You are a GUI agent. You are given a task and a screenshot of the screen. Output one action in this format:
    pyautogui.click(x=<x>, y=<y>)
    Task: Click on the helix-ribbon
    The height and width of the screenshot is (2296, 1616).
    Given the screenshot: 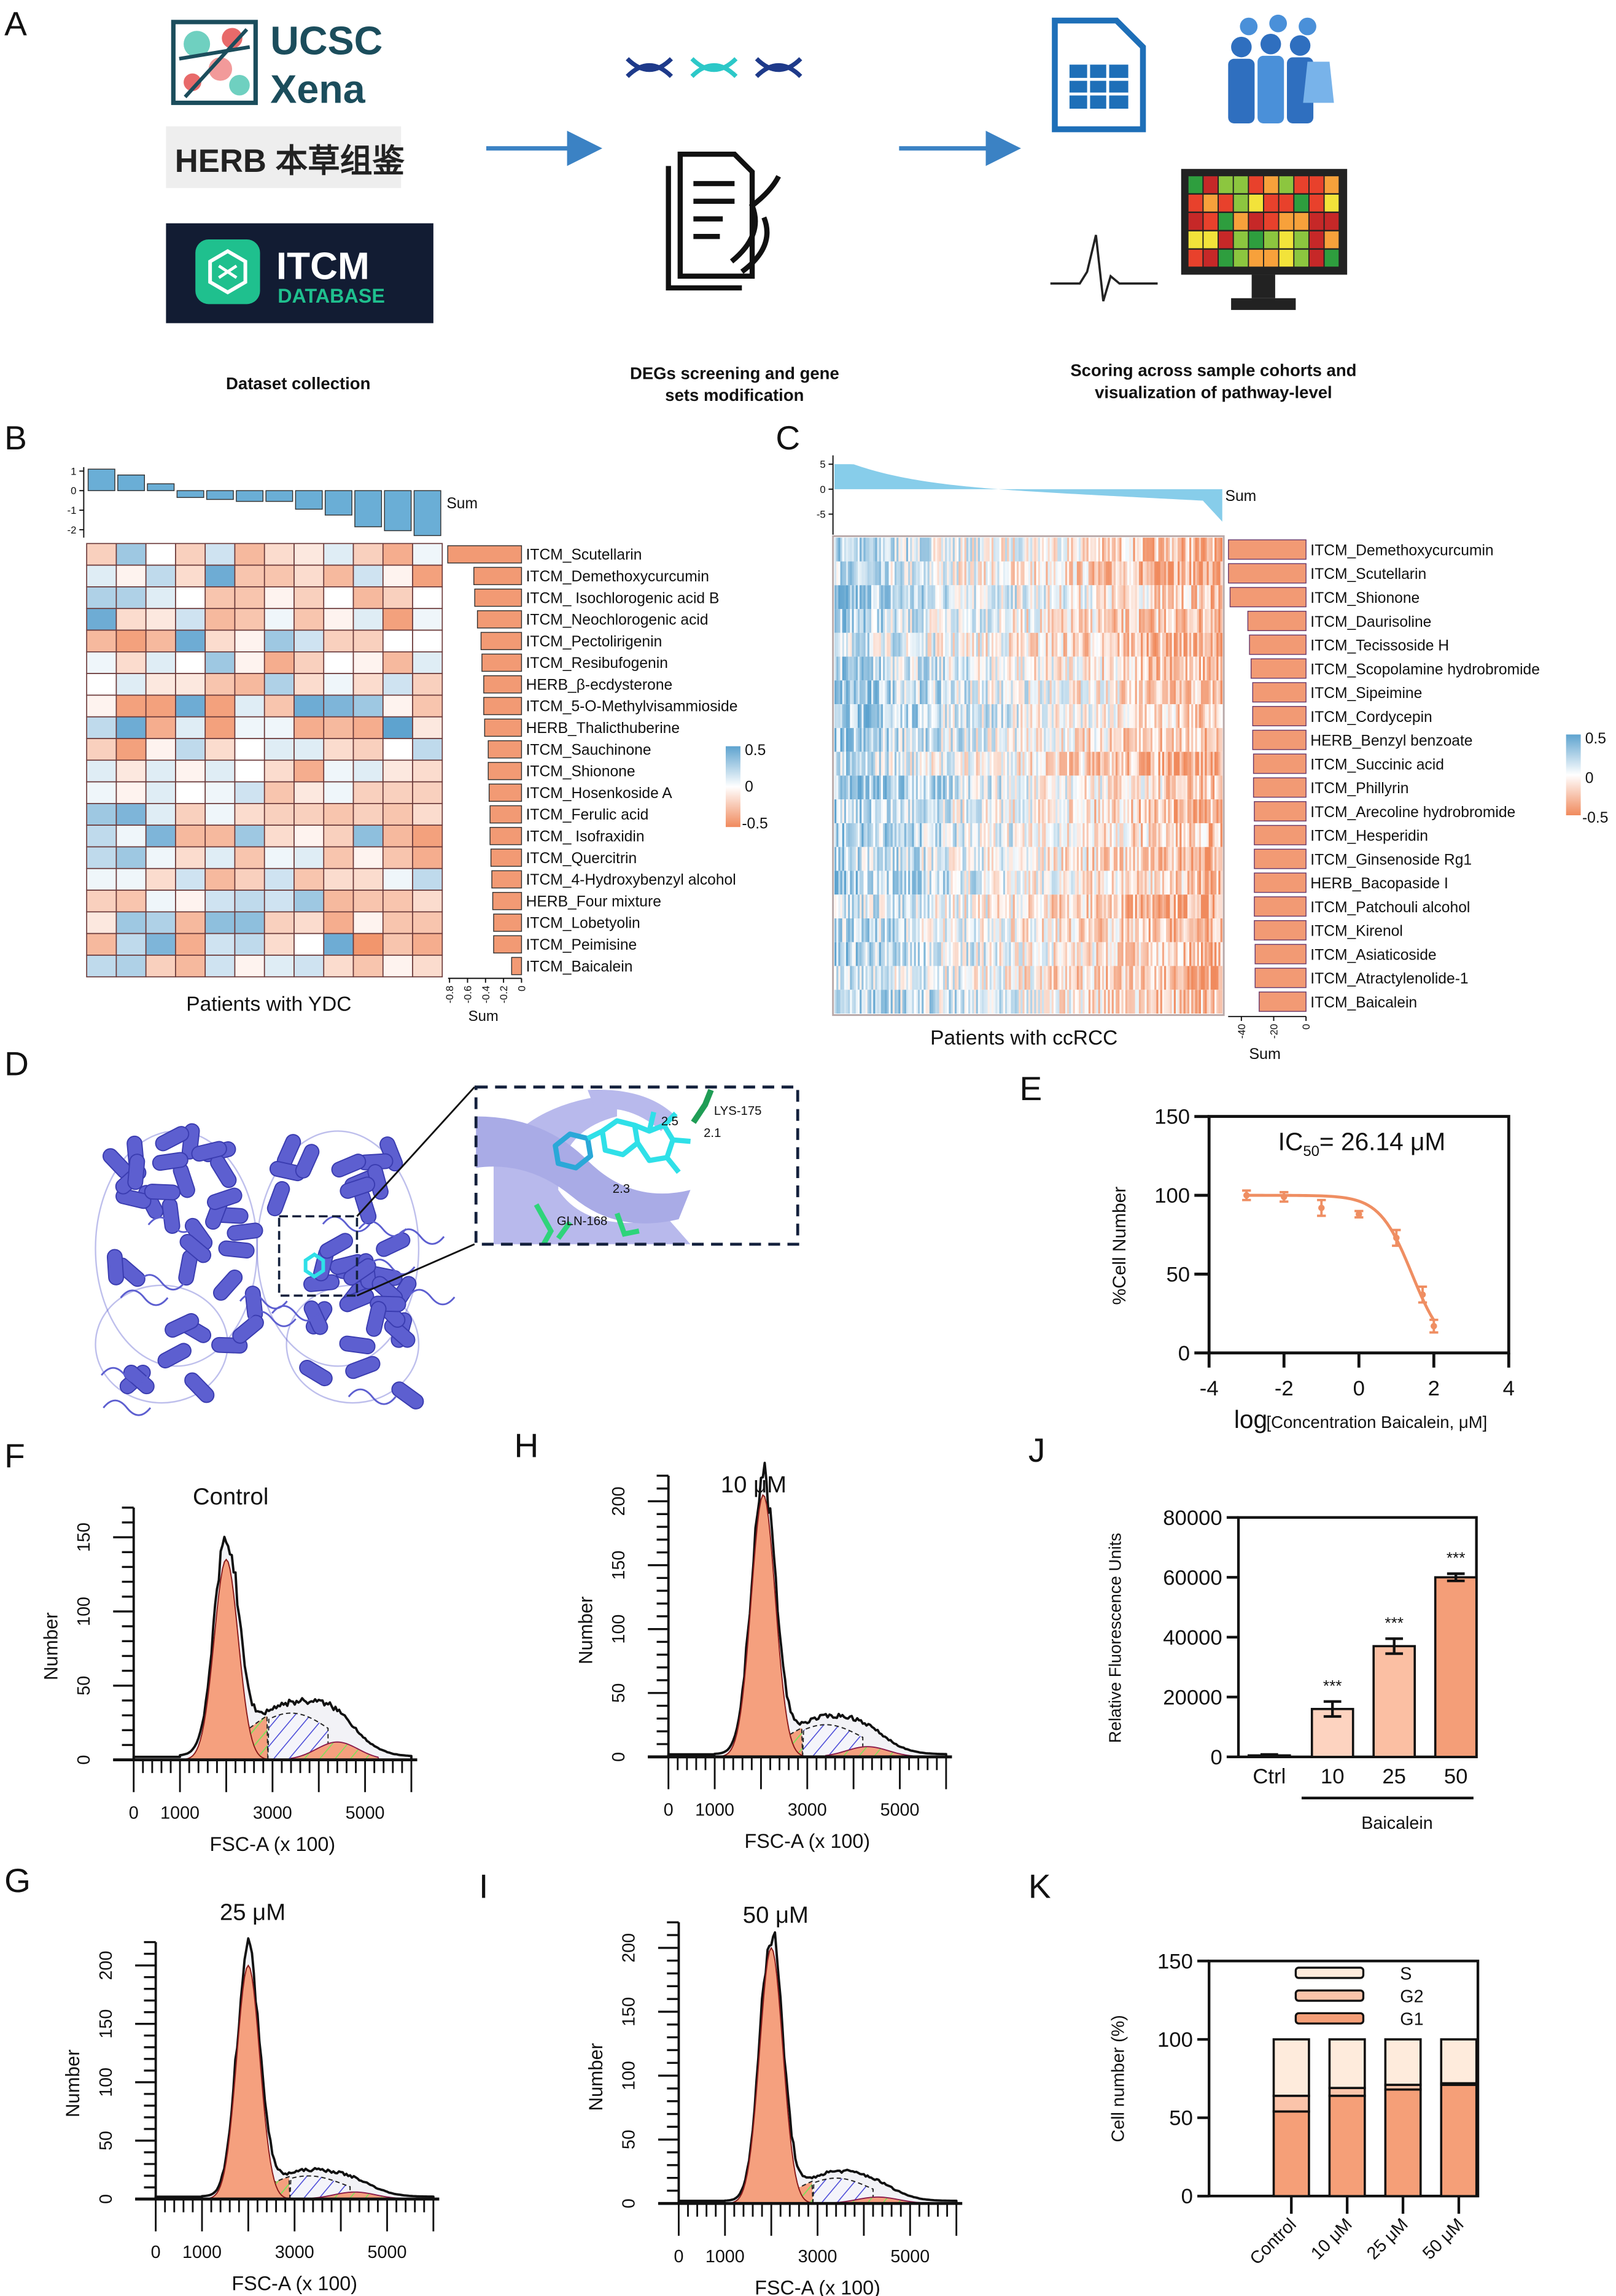 What is the action you would take?
    pyautogui.click(x=278, y=1199)
    